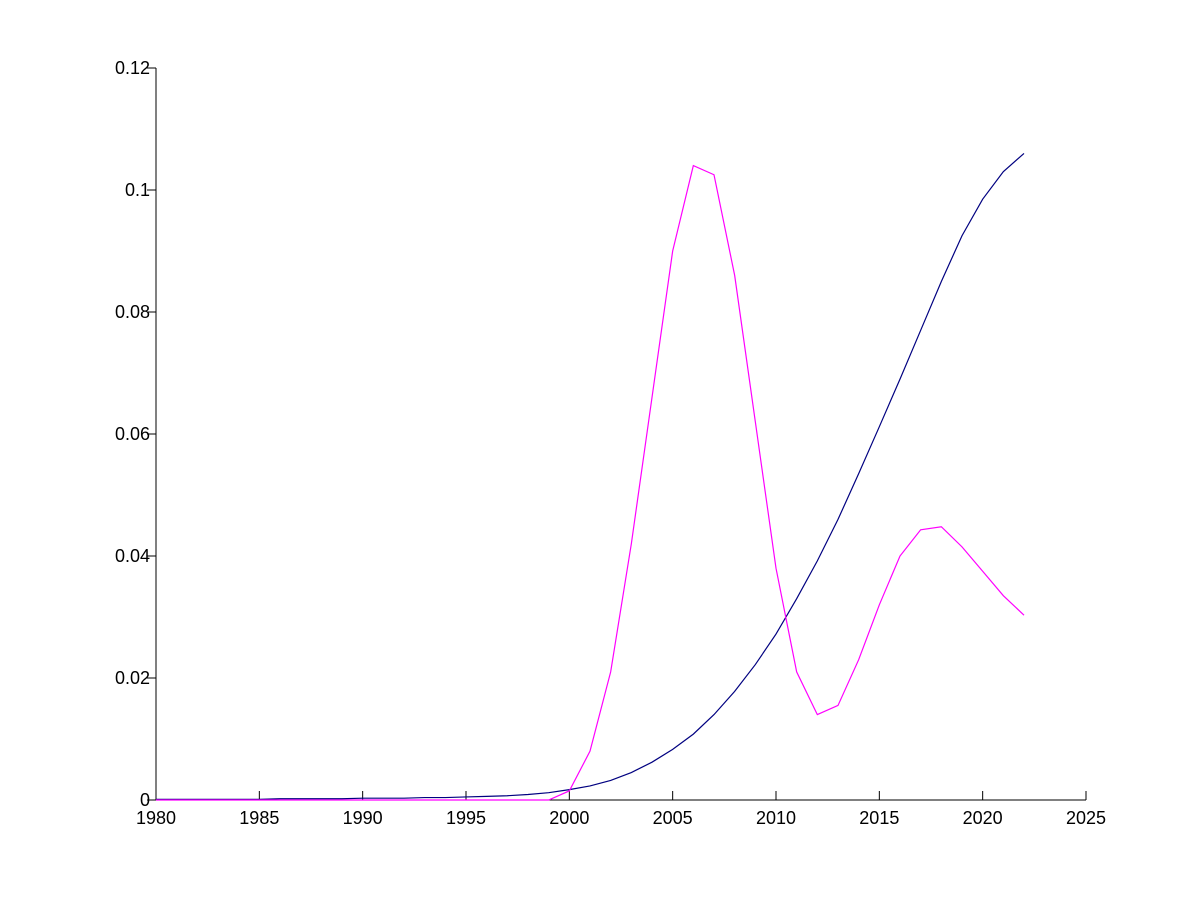  I want to click on x-tick-label: 2020, so click(983, 818).